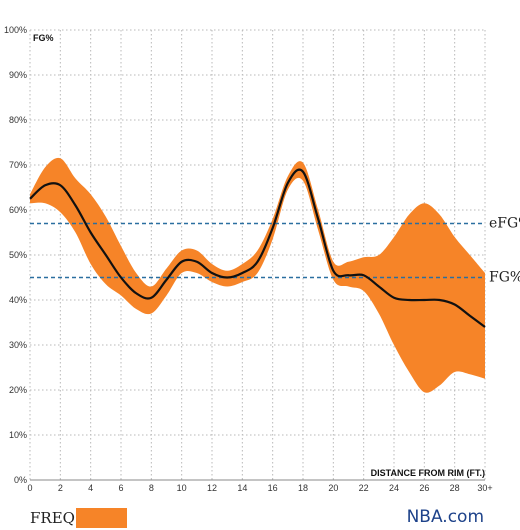 The width and height of the screenshot is (520, 530). What do you see at coordinates (484, 488) in the screenshot?
I see `x-tick-label: 30+` at bounding box center [484, 488].